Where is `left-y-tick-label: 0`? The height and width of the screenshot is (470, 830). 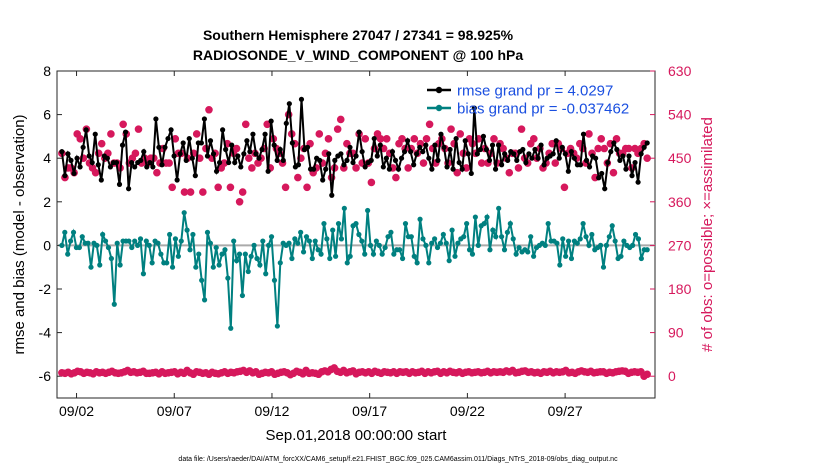 left-y-tick-label: 0 is located at coordinates (47, 245).